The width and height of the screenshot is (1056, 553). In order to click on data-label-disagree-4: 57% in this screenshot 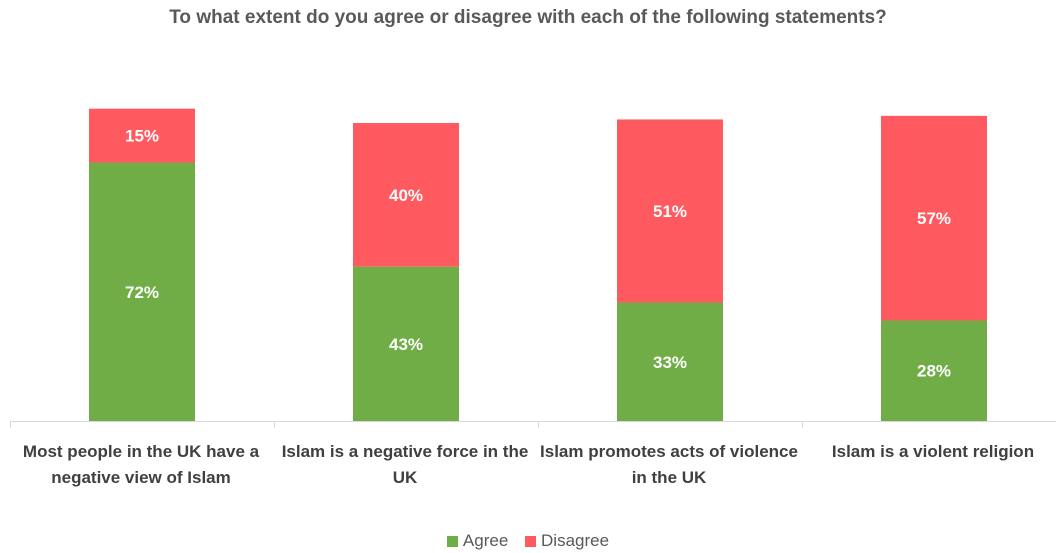, I will do `click(934, 218)`.